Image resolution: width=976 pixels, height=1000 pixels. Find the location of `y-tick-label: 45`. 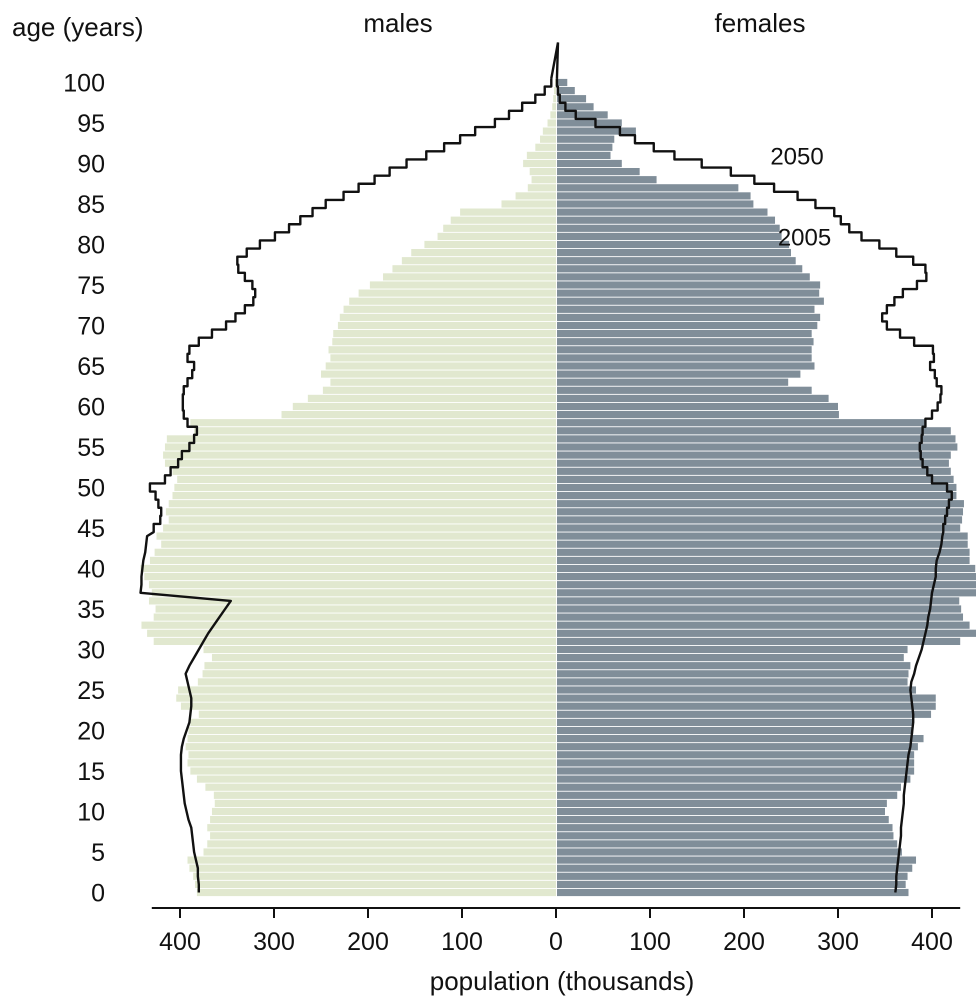

y-tick-label: 45 is located at coordinates (91, 529).